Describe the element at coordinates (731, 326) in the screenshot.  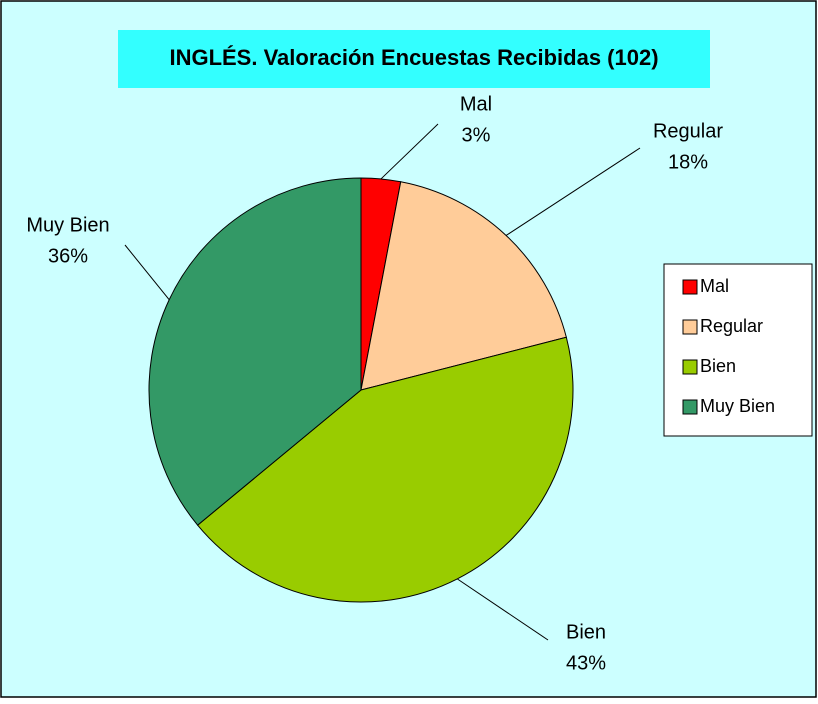
I see `legend-label: Regular` at that location.